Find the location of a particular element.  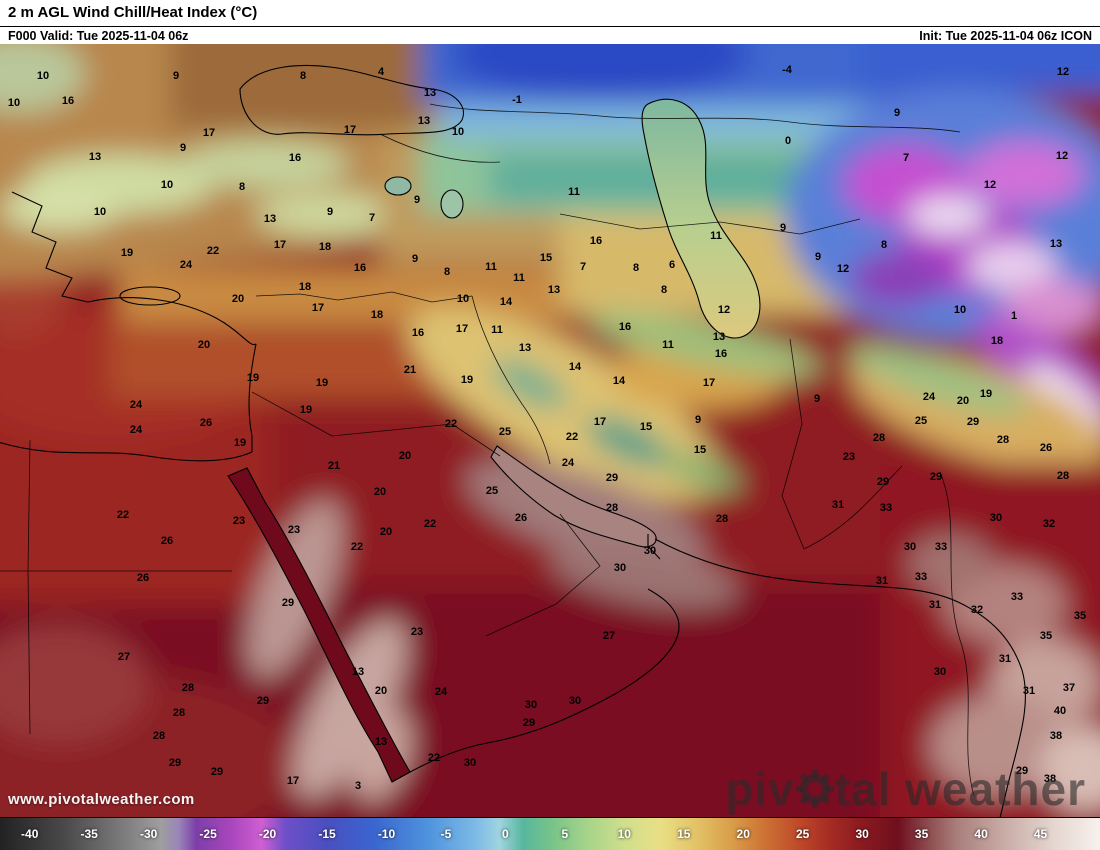

colorbar-tick-label: 0 is located at coordinates (505, 834).